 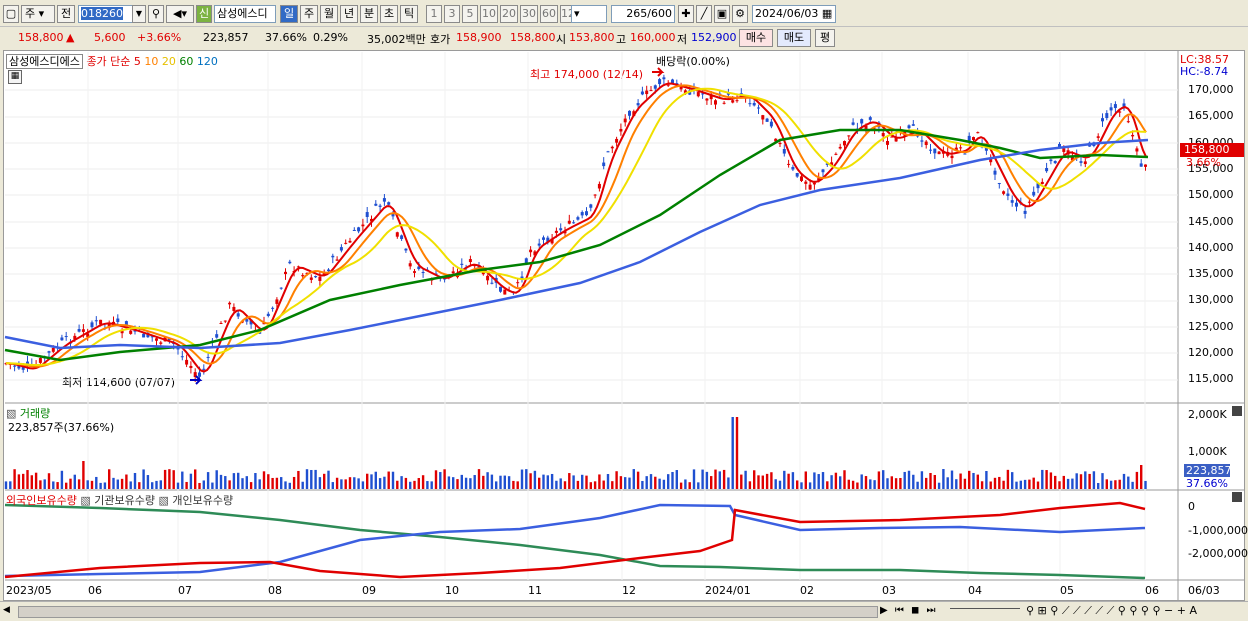 I want to click on ma-60: 60, so click(x=186, y=61).